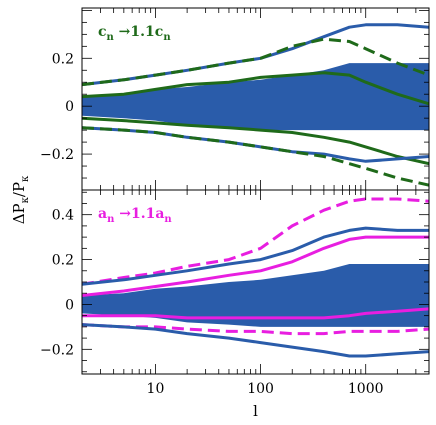 The width and height of the screenshot is (436, 425). What do you see at coordinates (139, 214) in the screenshot?
I see `annotation-mid: →1.1a` at bounding box center [139, 214].